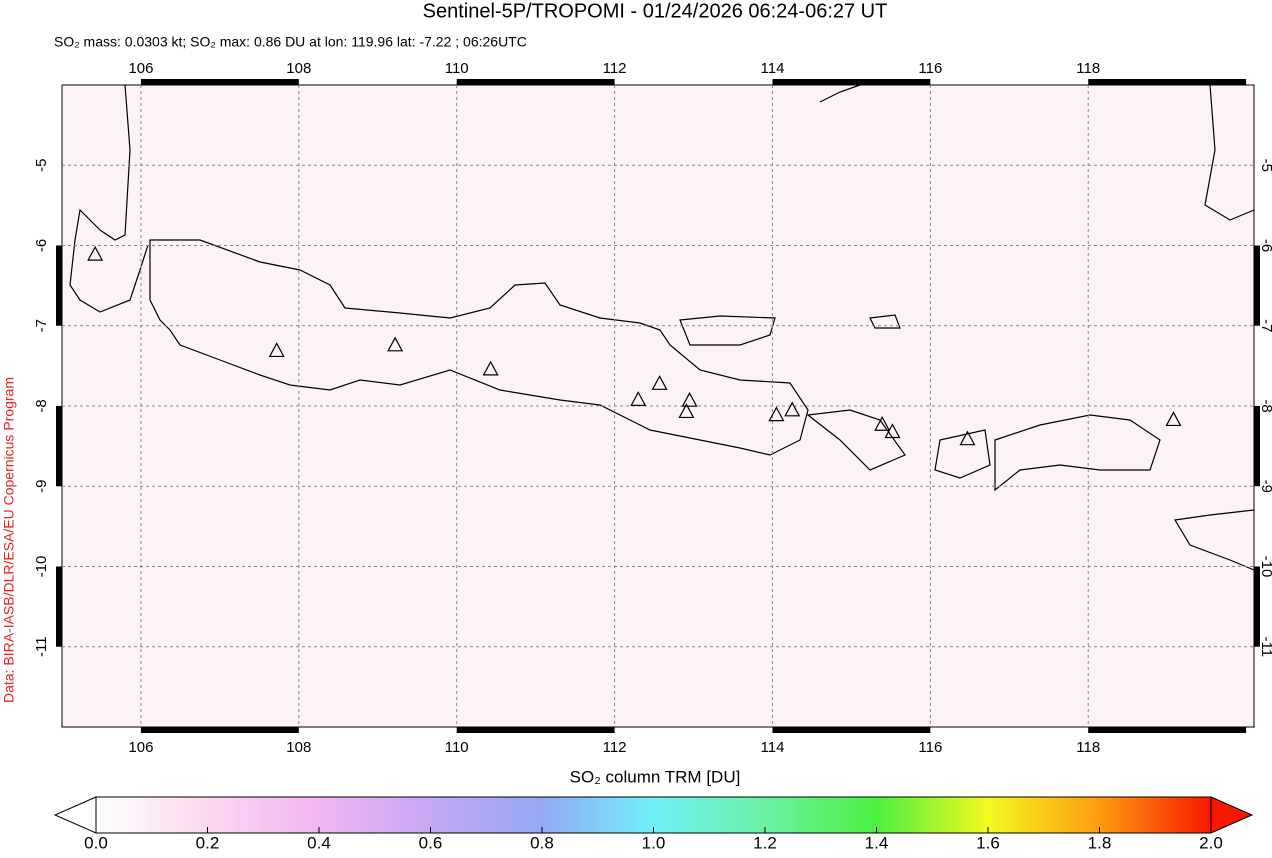  Describe the element at coordinates (856, 440) in the screenshot. I see `coastline-bali` at that location.